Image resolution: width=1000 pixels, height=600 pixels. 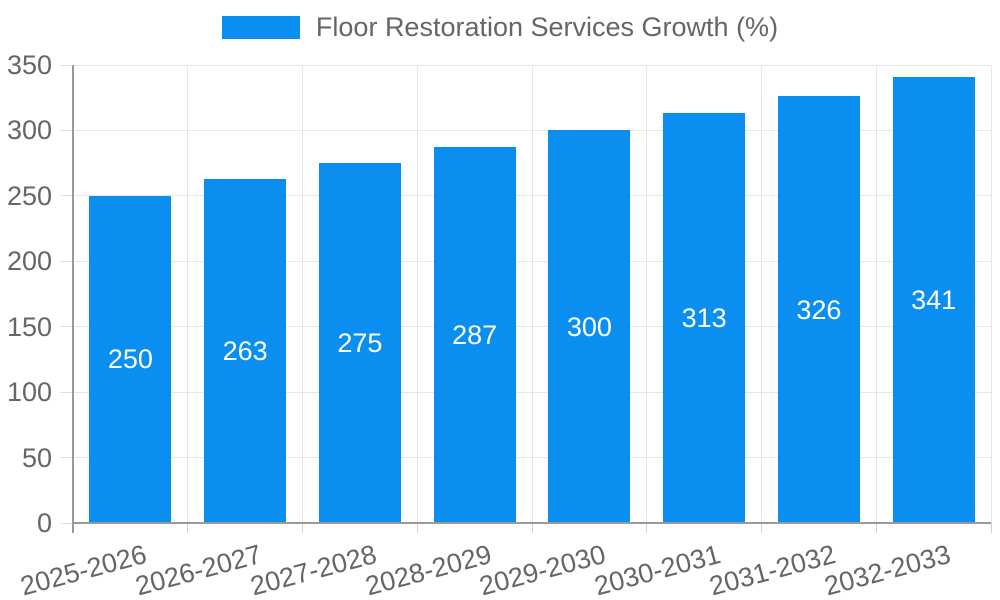 What do you see at coordinates (29, 195) in the screenshot?
I see `y-axis-label: 250` at bounding box center [29, 195].